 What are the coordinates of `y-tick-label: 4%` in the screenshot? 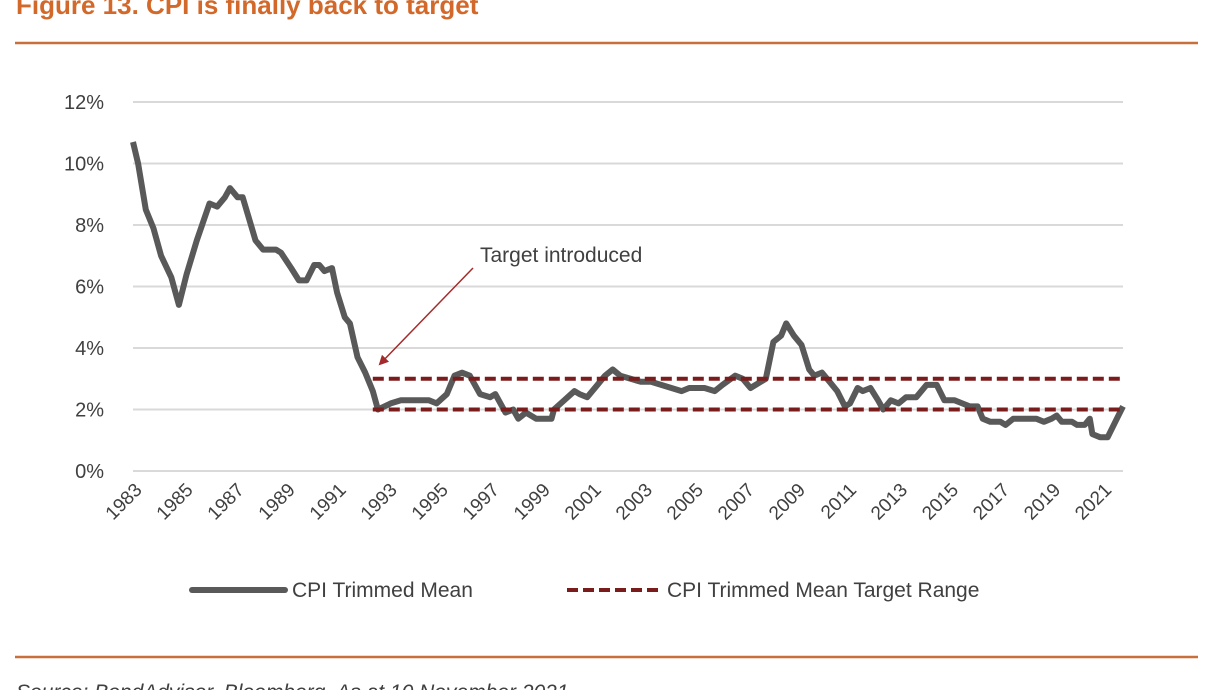 It's located at (89, 349).